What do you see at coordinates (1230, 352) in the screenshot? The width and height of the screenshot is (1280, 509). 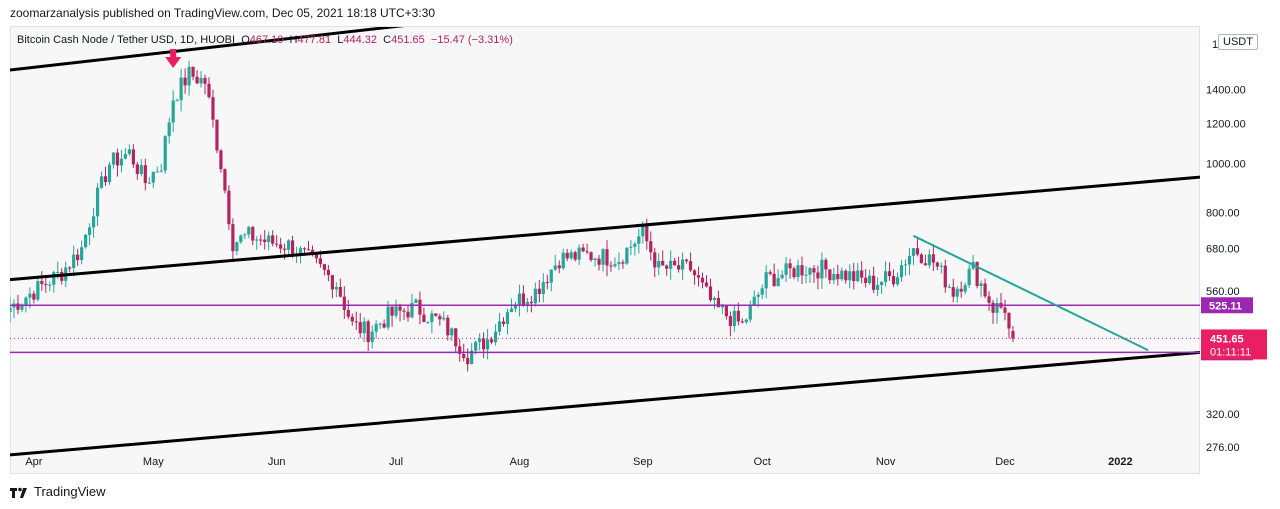 I see `price-tag-countdown: 01:11:11` at bounding box center [1230, 352].